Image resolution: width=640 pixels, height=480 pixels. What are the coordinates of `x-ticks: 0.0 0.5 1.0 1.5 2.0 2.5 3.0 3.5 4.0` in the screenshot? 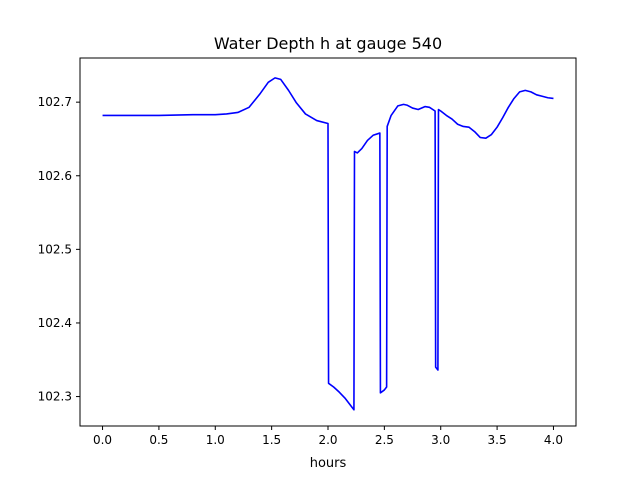 It's located at (328, 436).